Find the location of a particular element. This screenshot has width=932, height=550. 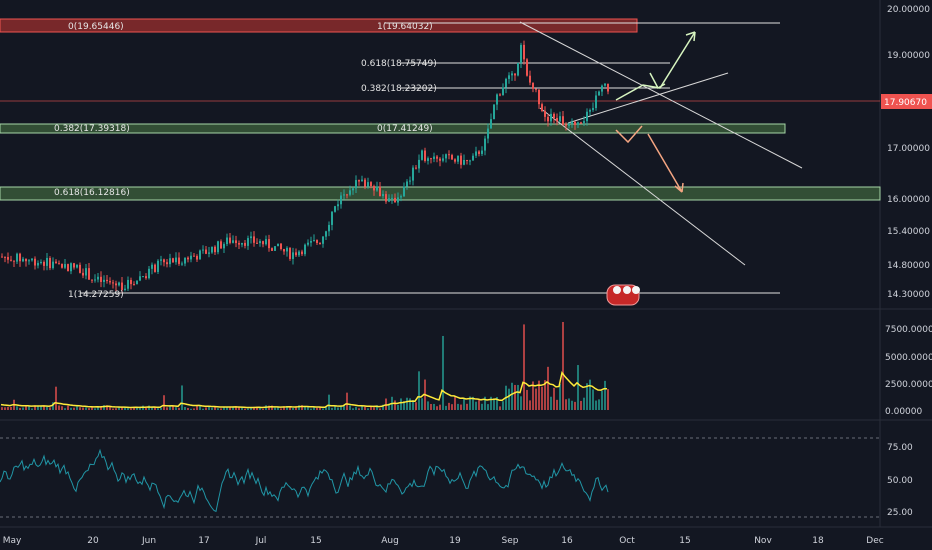

volume-axis: 7500.00000 5000.00000 2500.00000 0.00000 is located at coordinates (908, 371).